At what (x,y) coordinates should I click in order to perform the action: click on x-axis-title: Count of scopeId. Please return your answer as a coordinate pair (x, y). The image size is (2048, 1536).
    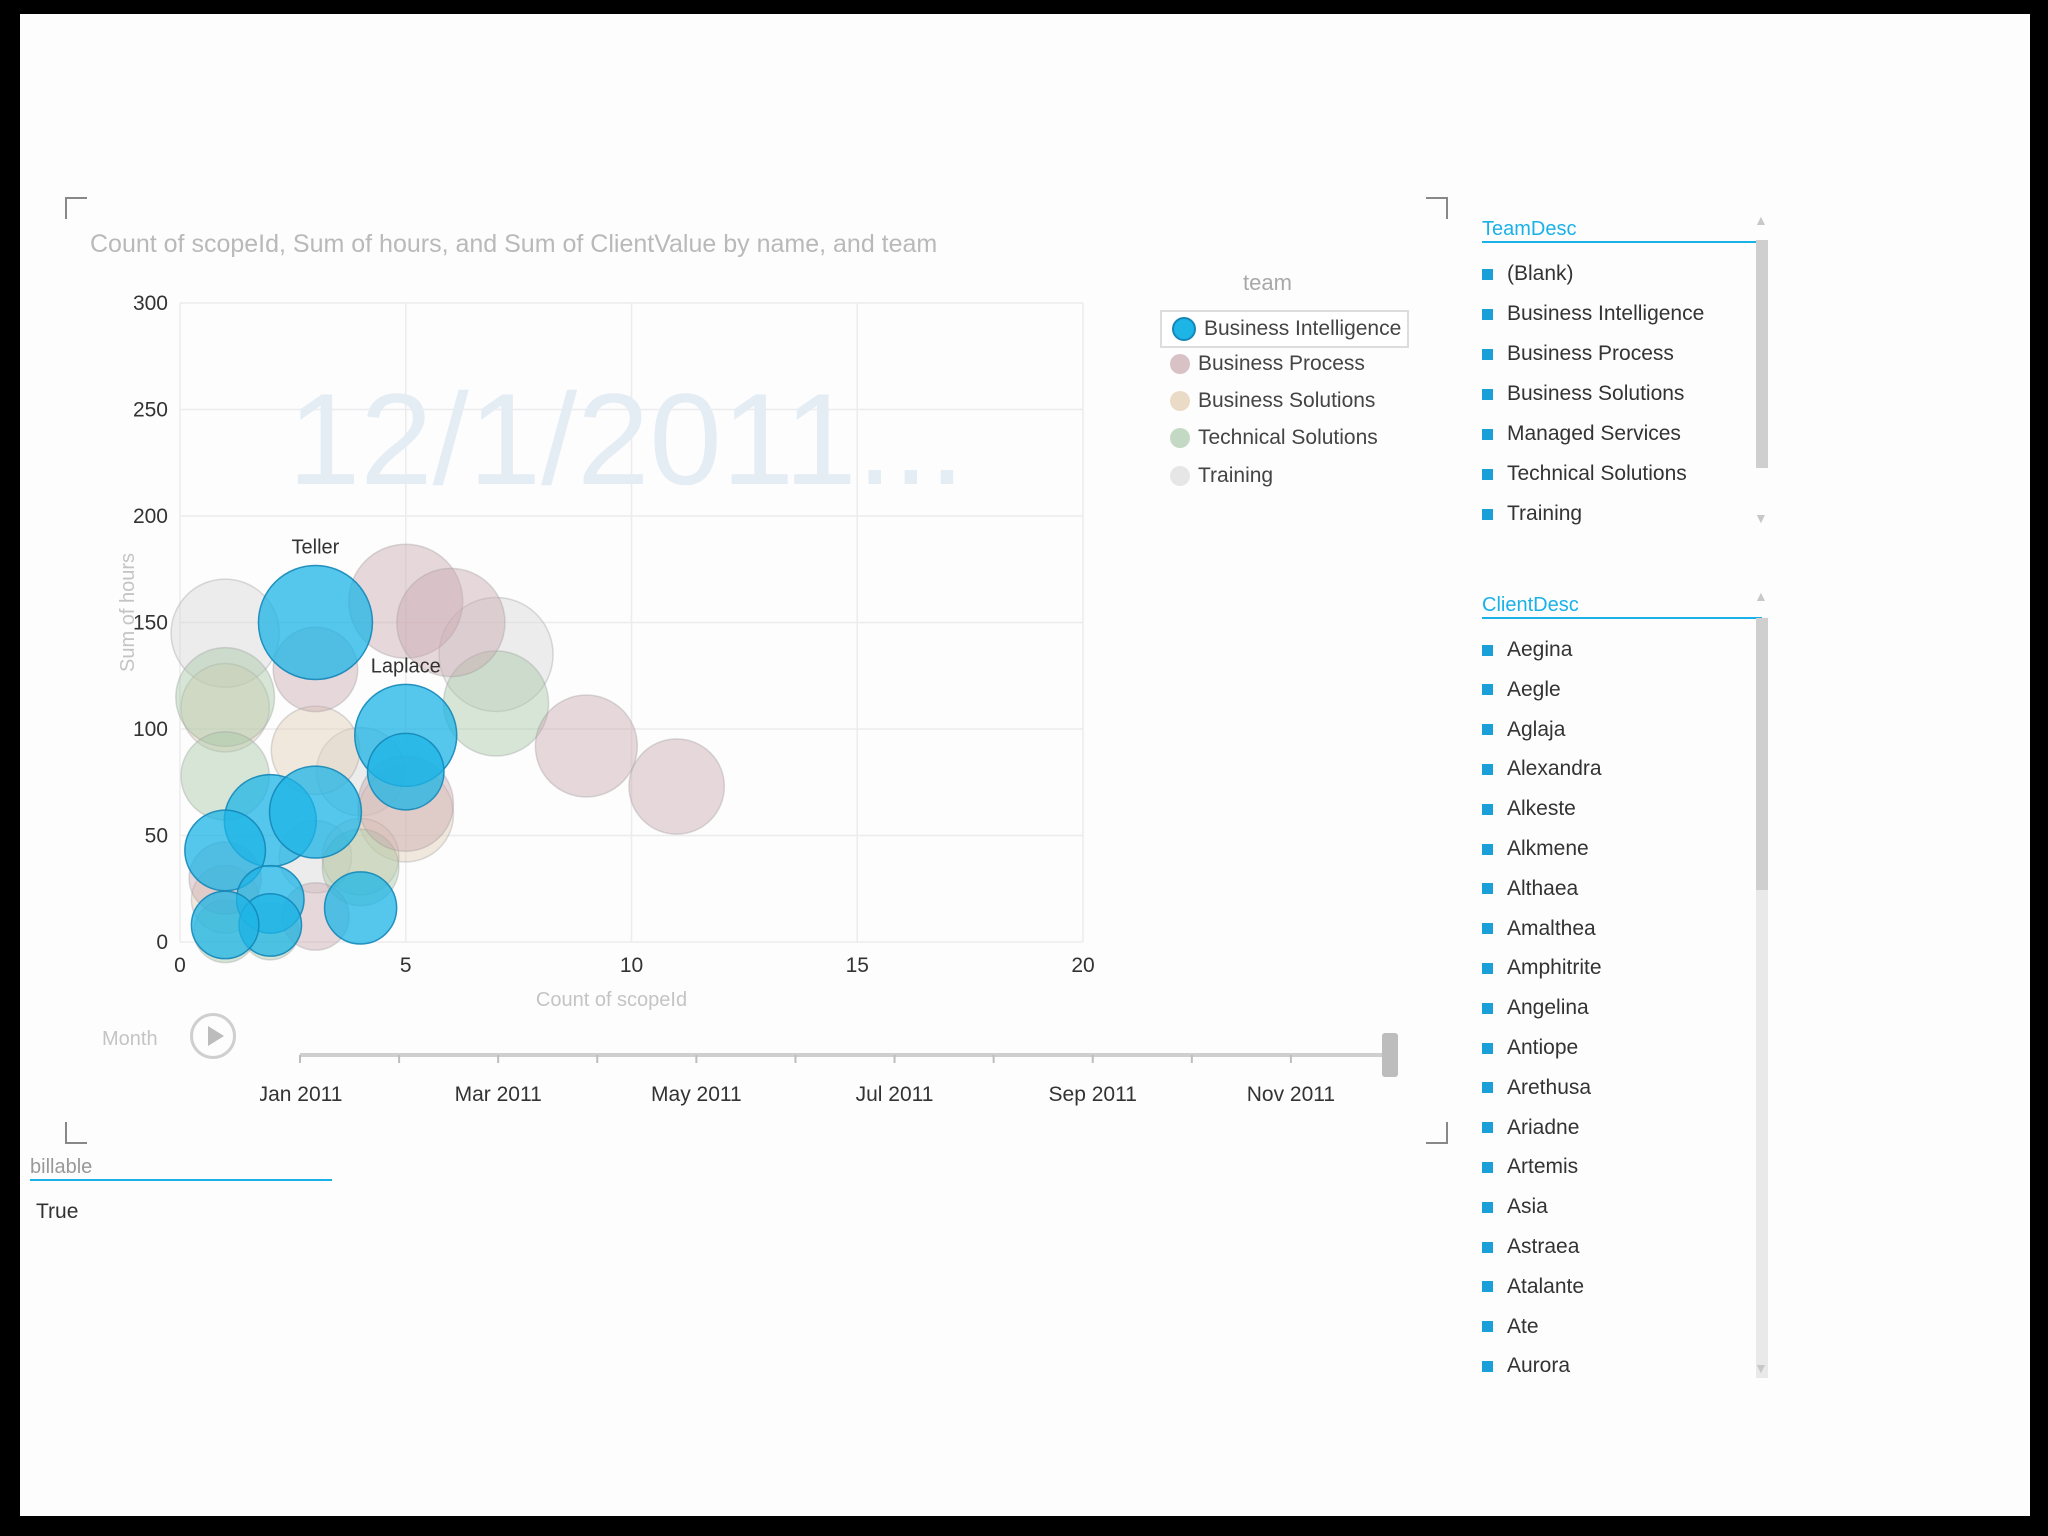
    Looking at the image, I should click on (611, 1000).